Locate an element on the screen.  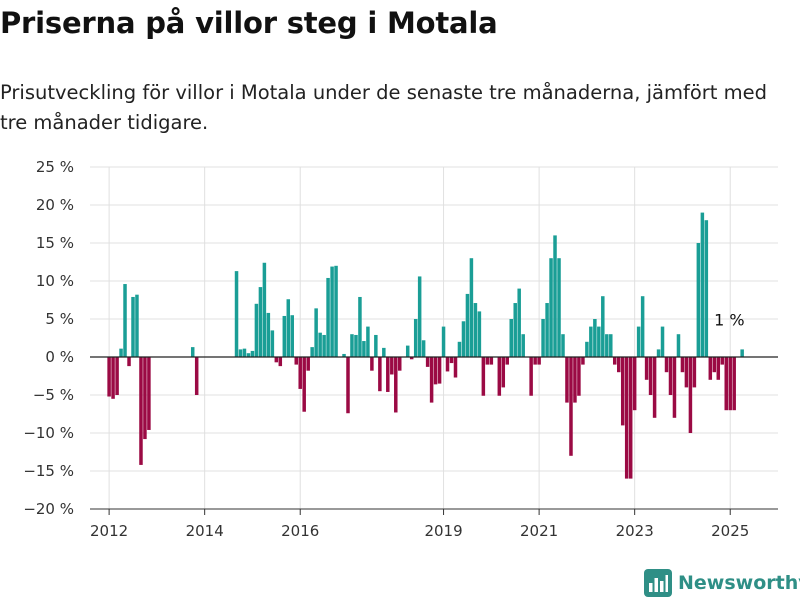
x-tick-label: 2012 is located at coordinates (109, 531).